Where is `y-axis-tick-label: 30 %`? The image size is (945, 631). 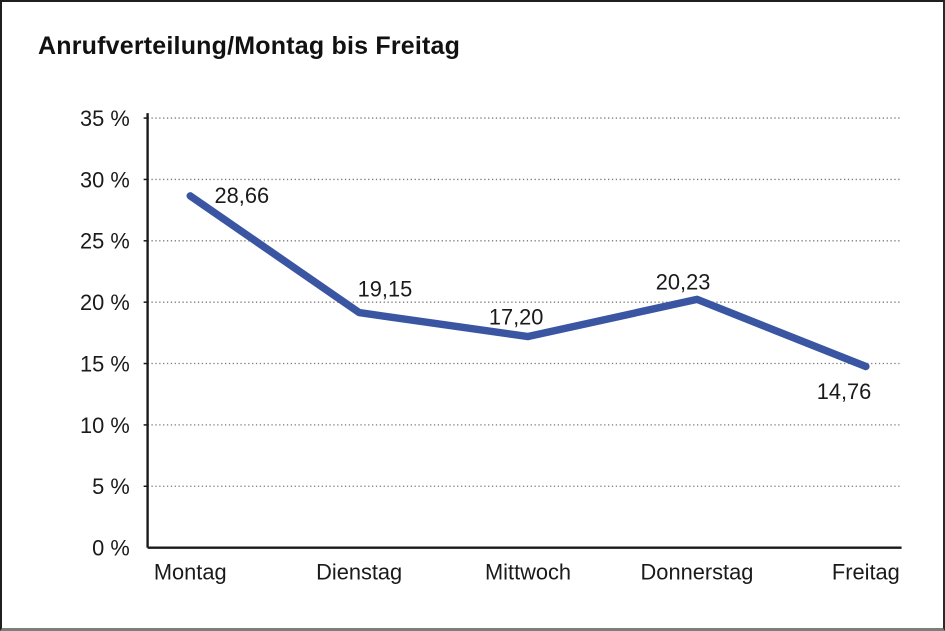 y-axis-tick-label: 30 % is located at coordinates (105, 179).